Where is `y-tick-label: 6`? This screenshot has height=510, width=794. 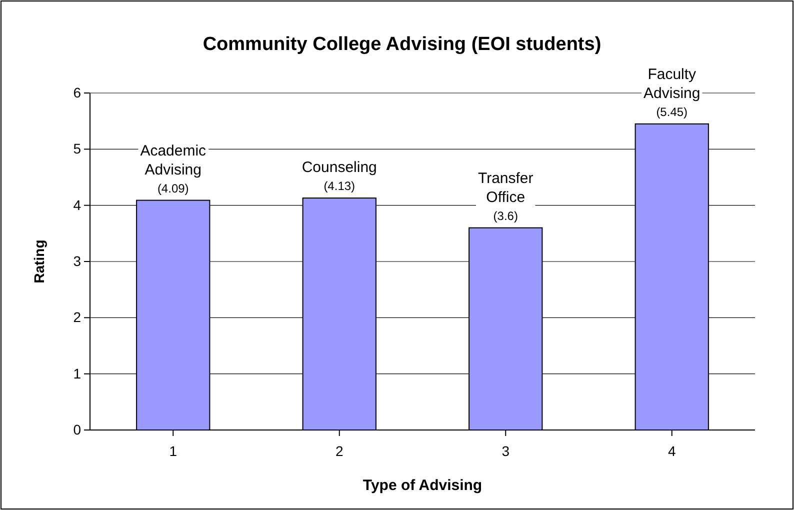 y-tick-label: 6 is located at coordinates (77, 92).